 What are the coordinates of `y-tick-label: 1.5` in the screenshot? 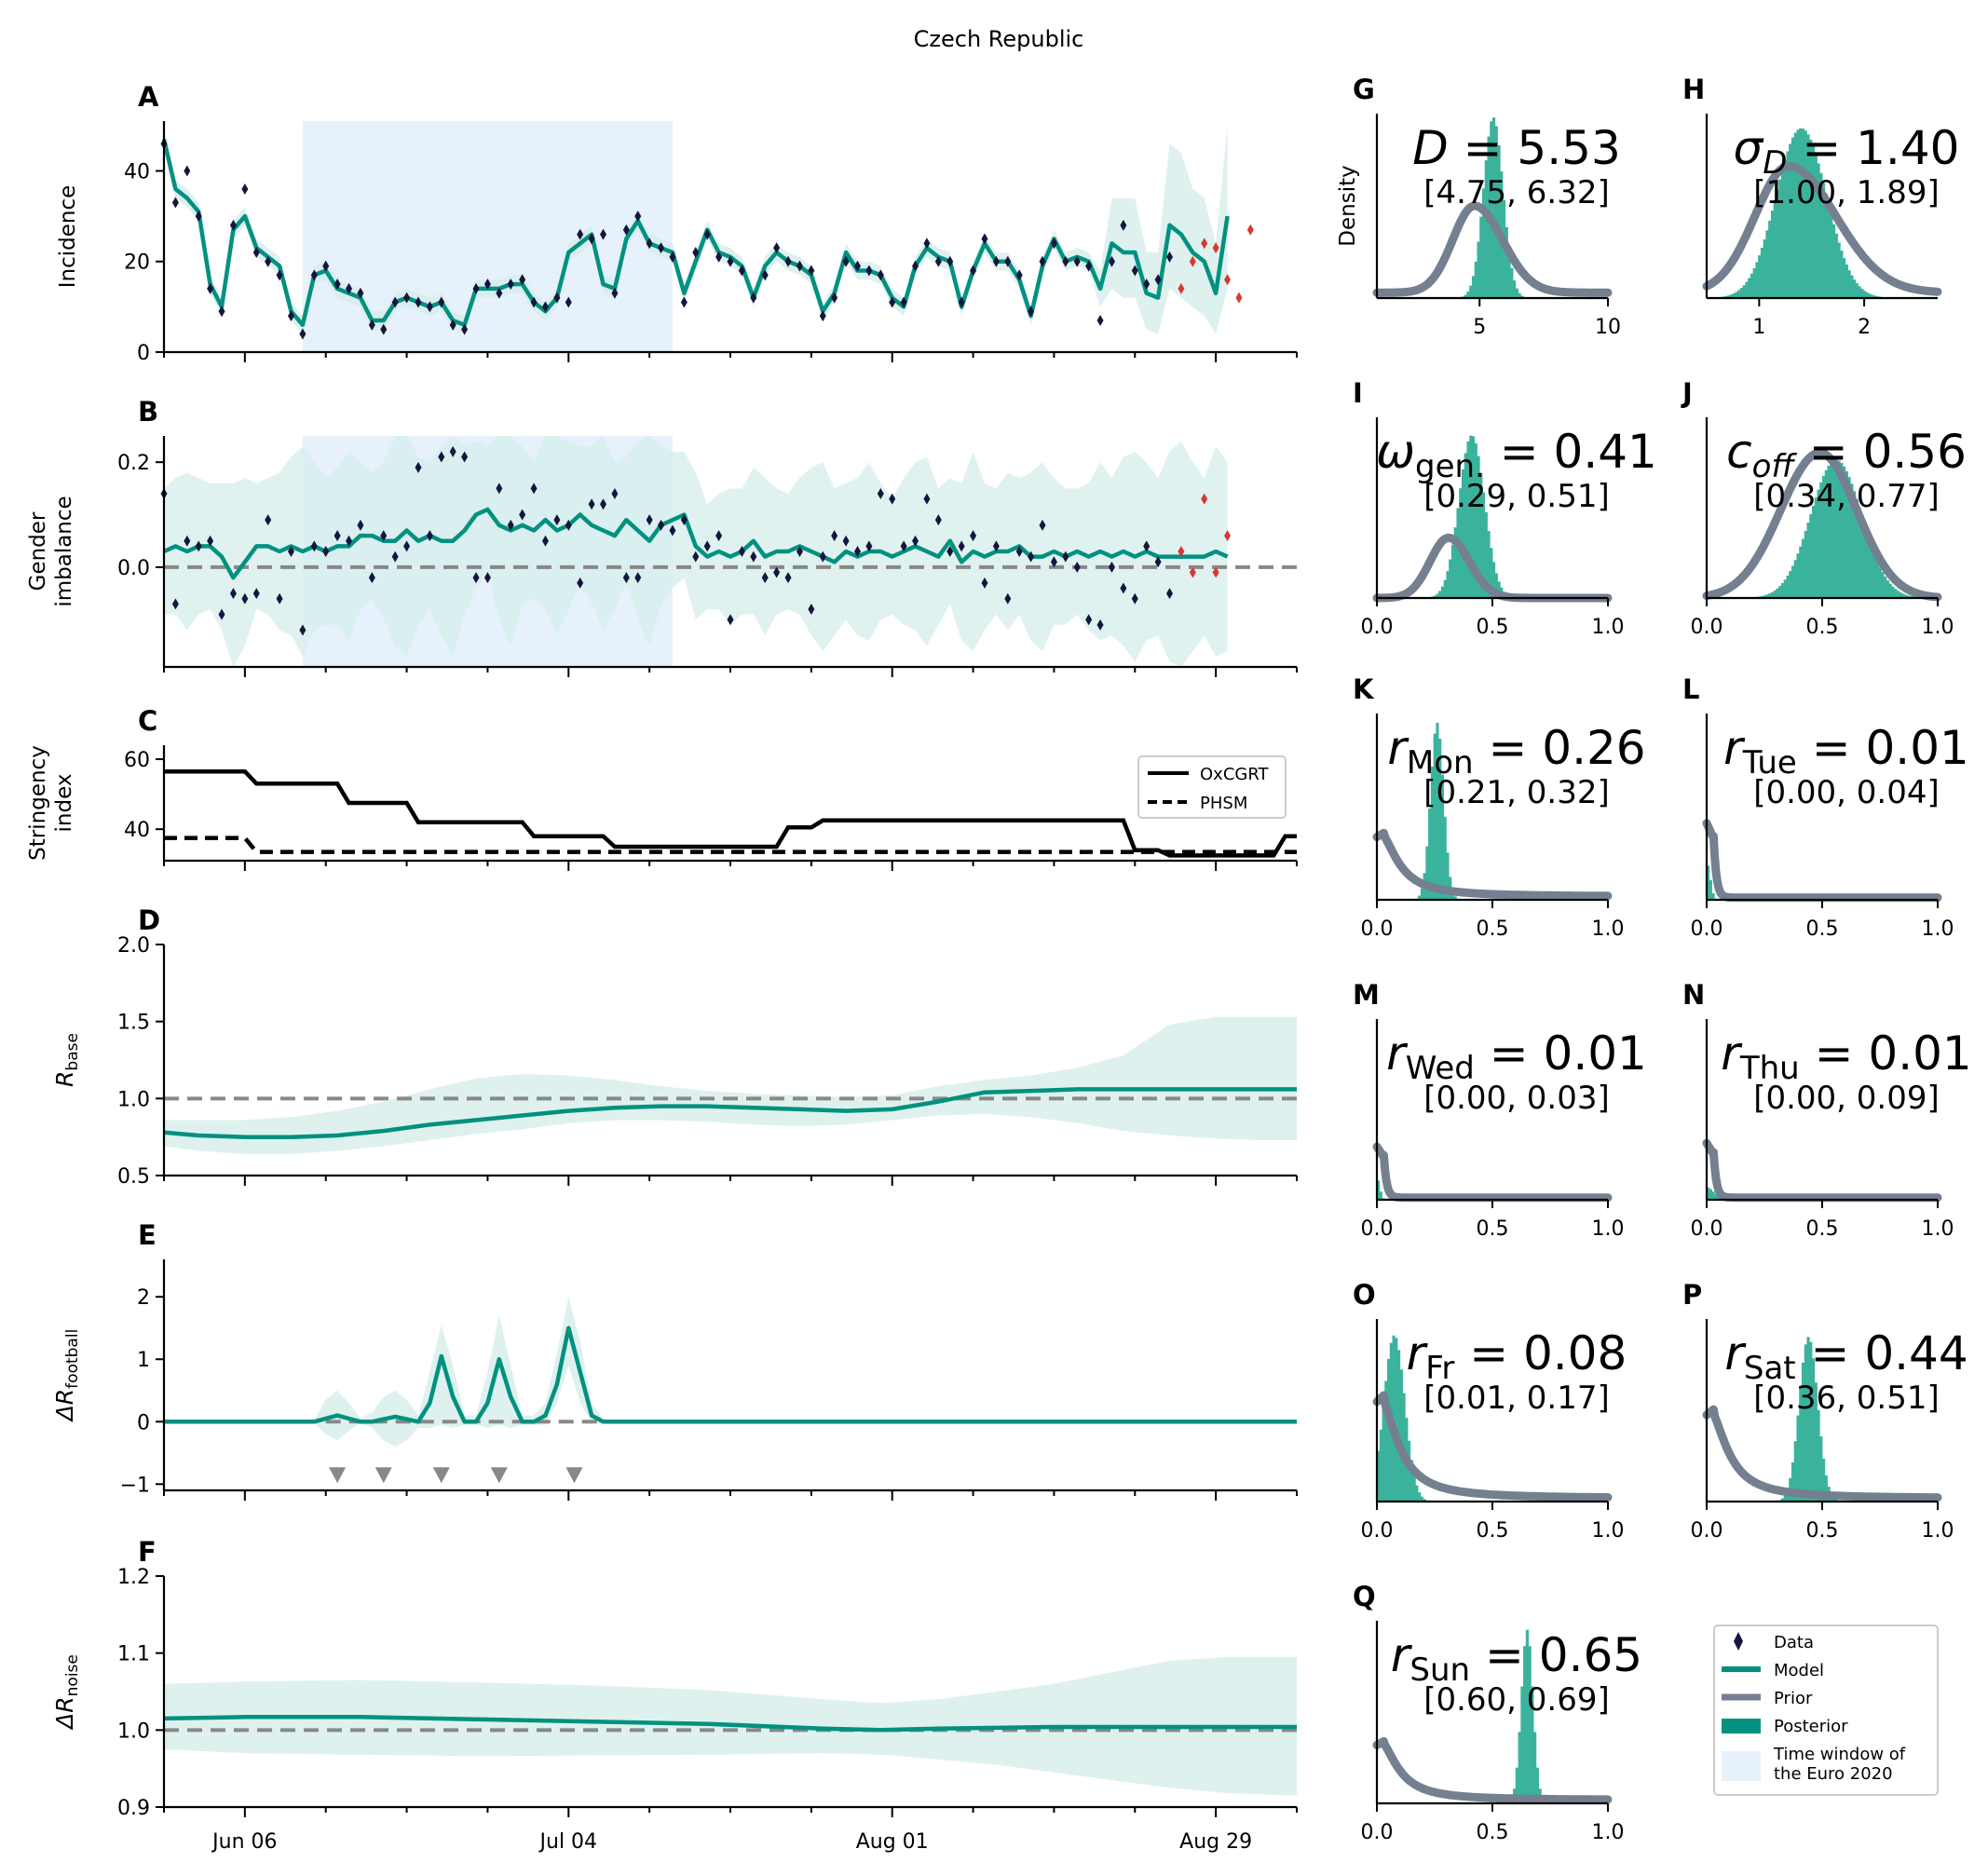 It's located at (133, 1023).